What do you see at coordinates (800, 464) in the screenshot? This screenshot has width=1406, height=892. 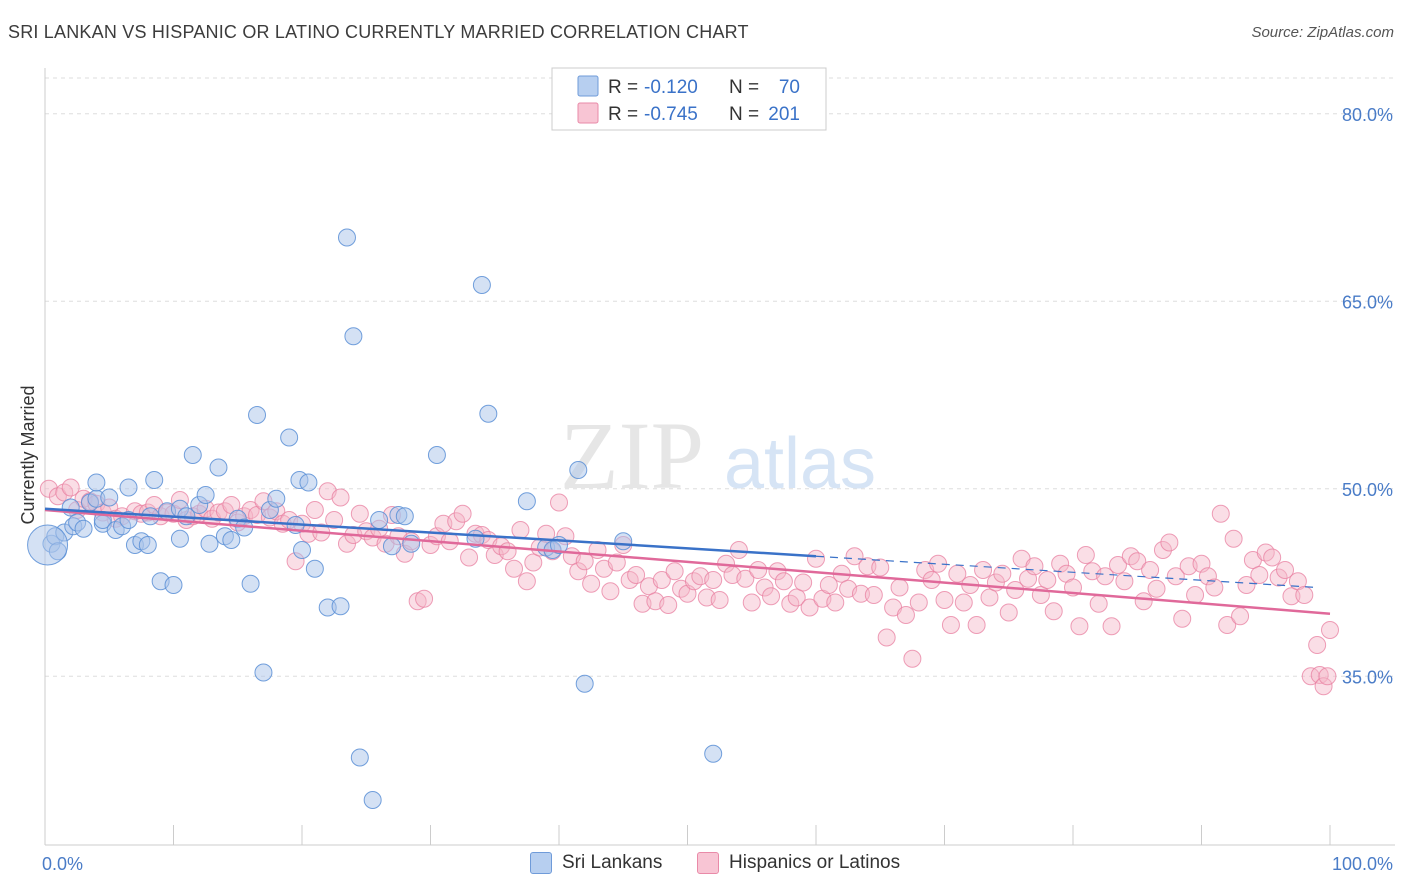 I see `watermark-atlas: atlas` at bounding box center [800, 464].